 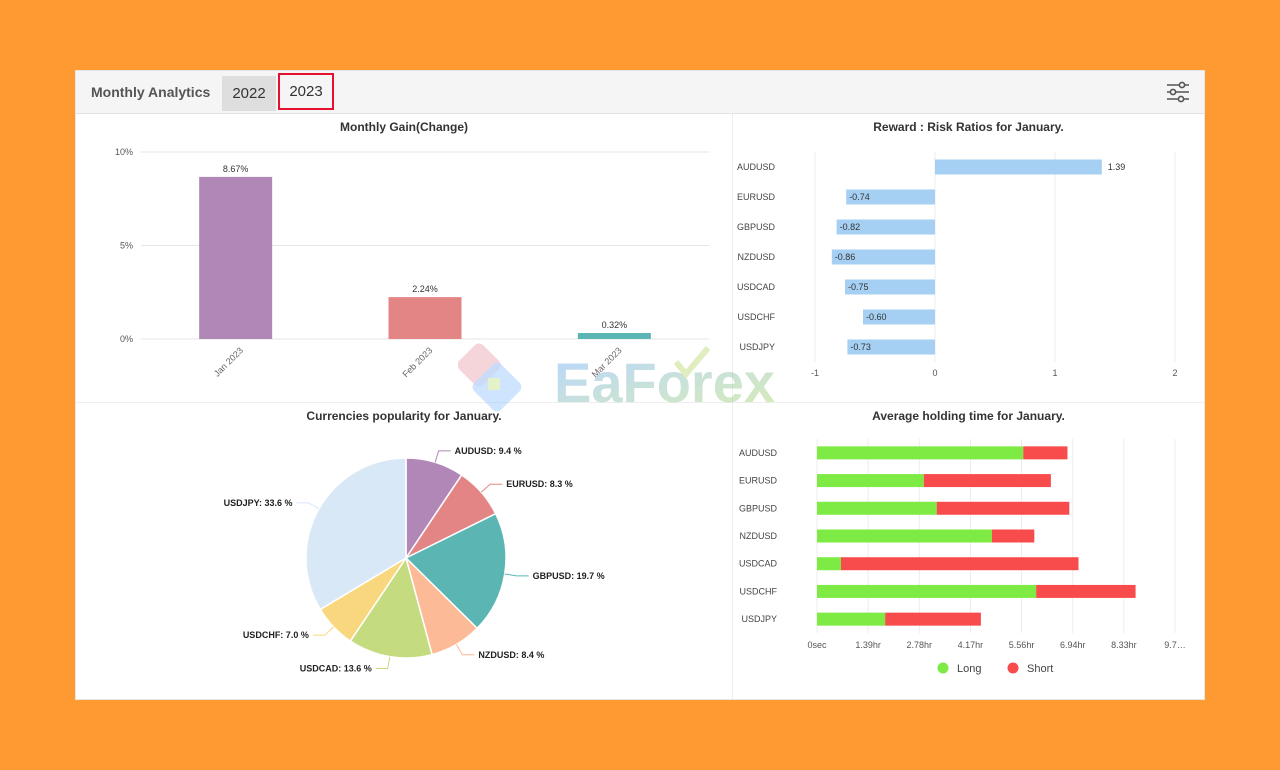 What do you see at coordinates (306, 91) in the screenshot?
I see `tab-2023: 2023` at bounding box center [306, 91].